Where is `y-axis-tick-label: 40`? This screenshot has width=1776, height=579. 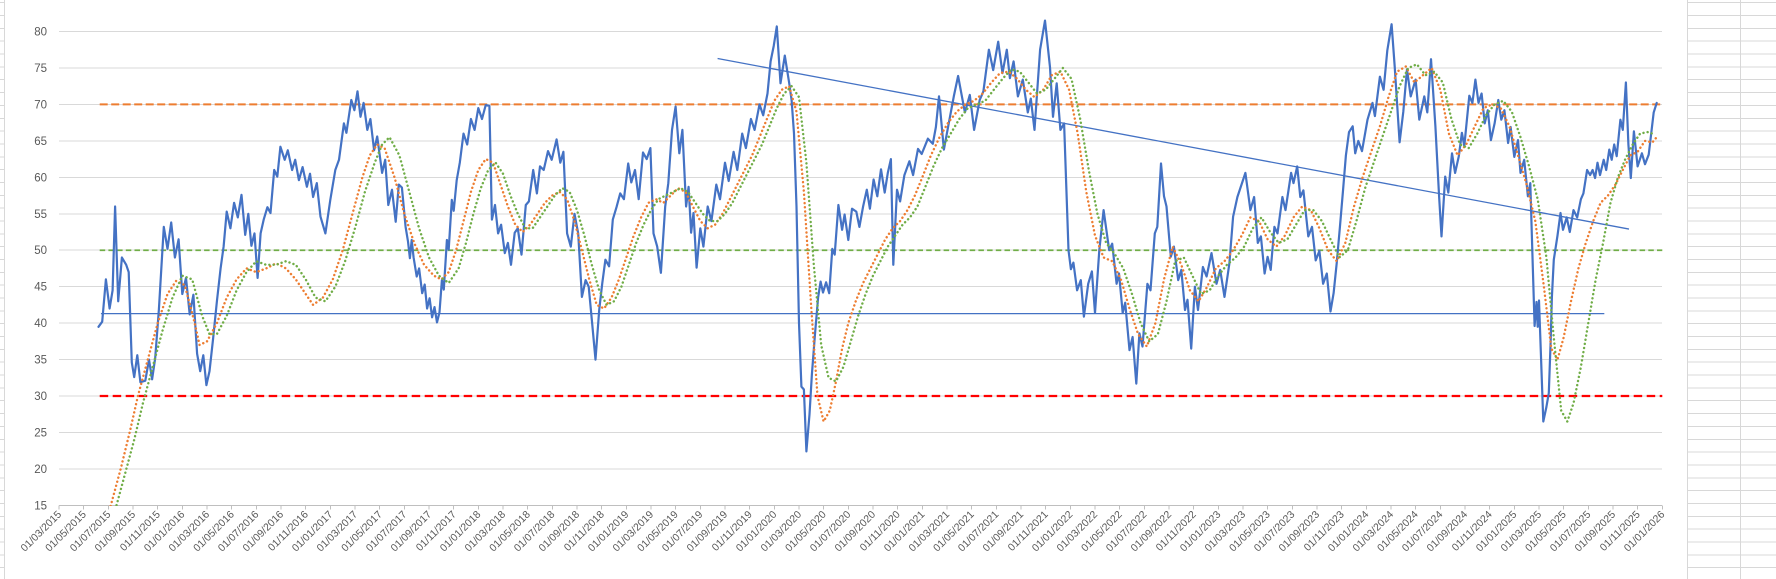 y-axis-tick-label: 40 is located at coordinates (40, 324).